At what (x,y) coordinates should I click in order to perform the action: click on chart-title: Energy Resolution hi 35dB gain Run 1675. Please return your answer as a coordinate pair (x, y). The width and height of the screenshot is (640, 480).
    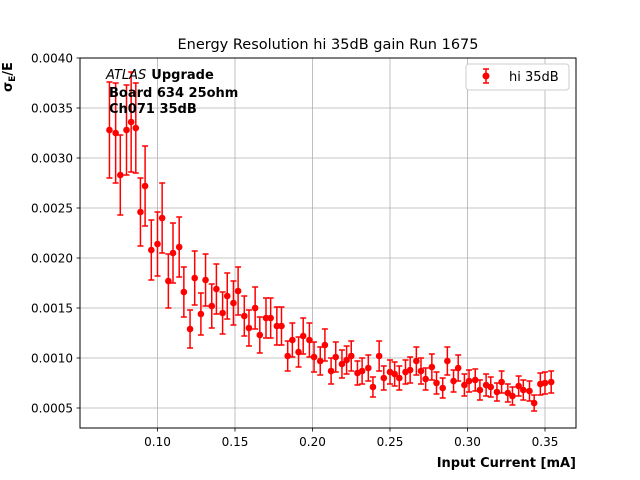
    Looking at the image, I should click on (327, 45).